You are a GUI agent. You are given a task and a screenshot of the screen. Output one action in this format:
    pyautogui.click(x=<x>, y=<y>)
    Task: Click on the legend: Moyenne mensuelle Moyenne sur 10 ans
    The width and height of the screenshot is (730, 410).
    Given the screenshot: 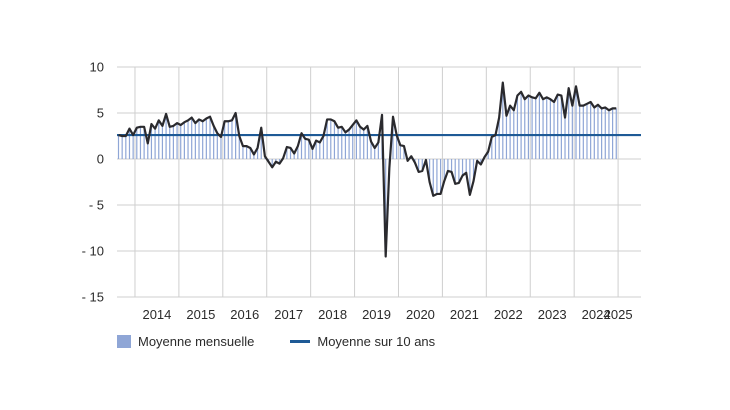 What is the action you would take?
    pyautogui.click(x=294, y=341)
    